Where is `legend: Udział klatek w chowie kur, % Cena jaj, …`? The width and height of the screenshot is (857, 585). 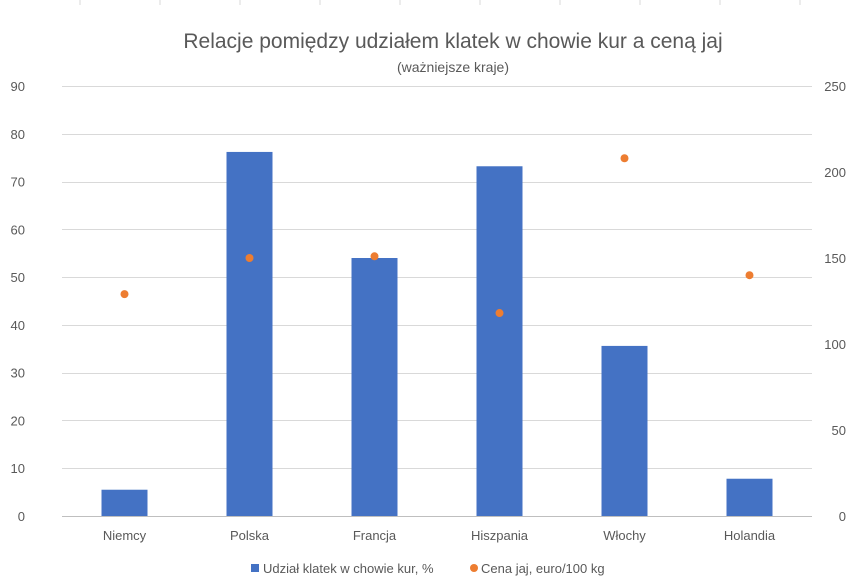
legend: Udział klatek w chowie kur, % Cena jaj, … is located at coordinates (428, 568).